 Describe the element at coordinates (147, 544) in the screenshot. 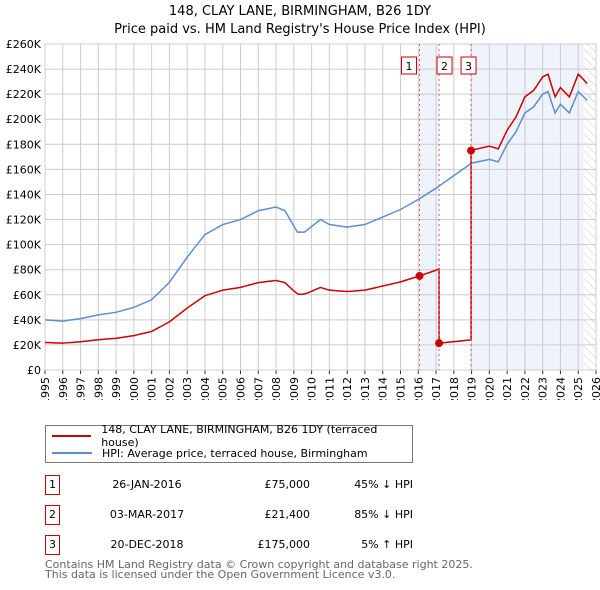

I see `sale-date: 20-DEC-2018` at that location.